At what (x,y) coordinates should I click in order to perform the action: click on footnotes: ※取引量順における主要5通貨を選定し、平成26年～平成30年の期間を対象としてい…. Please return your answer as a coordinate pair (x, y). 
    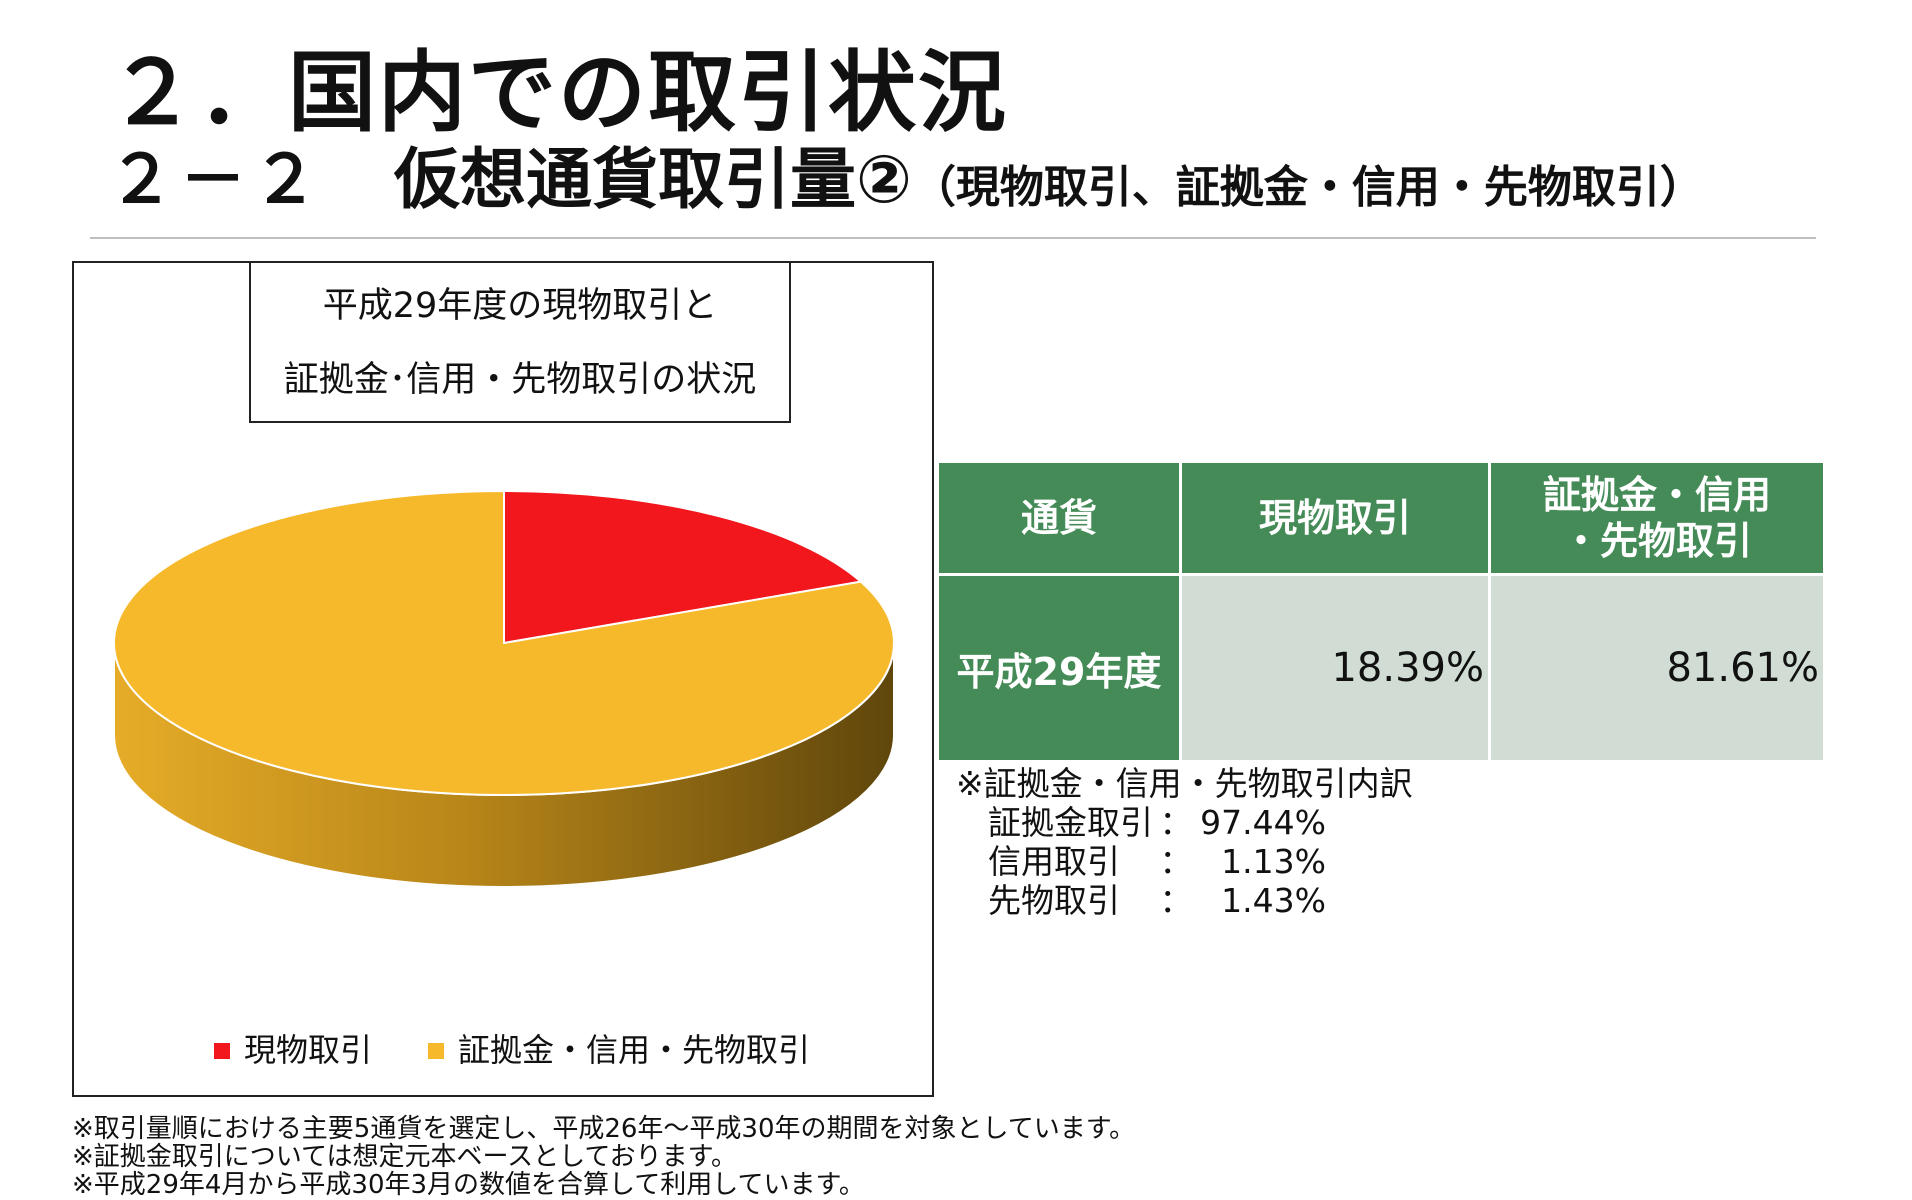
    Looking at the image, I should click on (603, 1157).